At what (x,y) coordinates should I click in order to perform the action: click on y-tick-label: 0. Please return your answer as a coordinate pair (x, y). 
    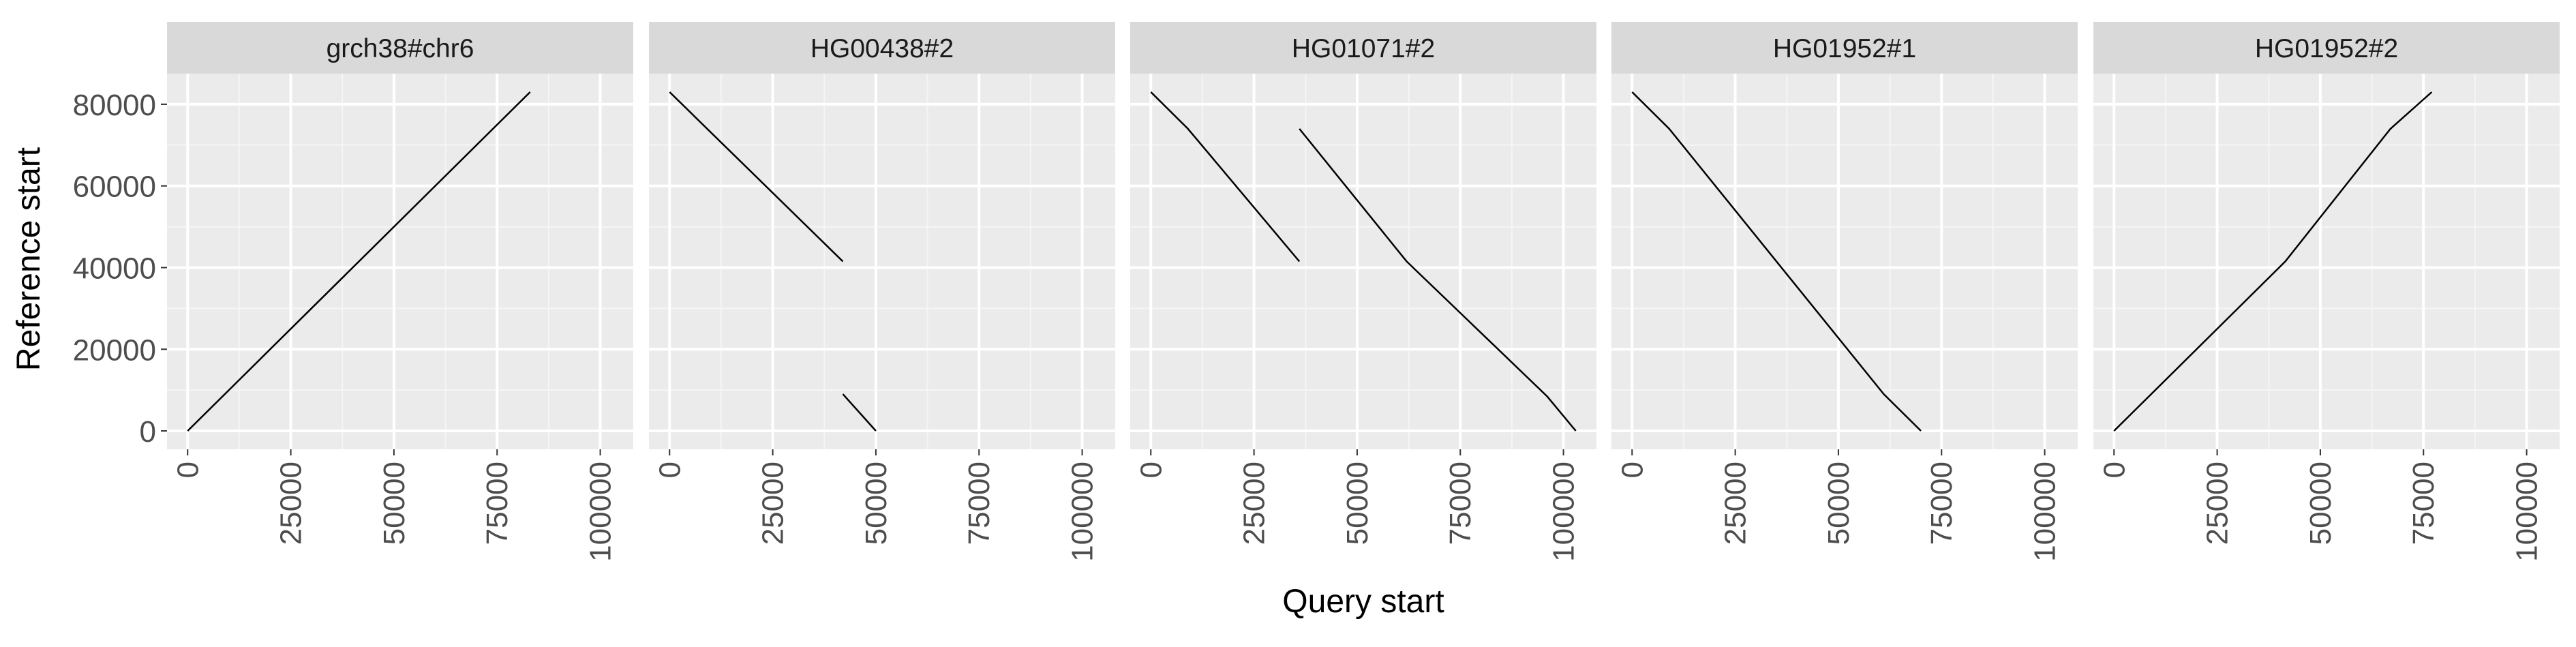
    Looking at the image, I should click on (148, 432).